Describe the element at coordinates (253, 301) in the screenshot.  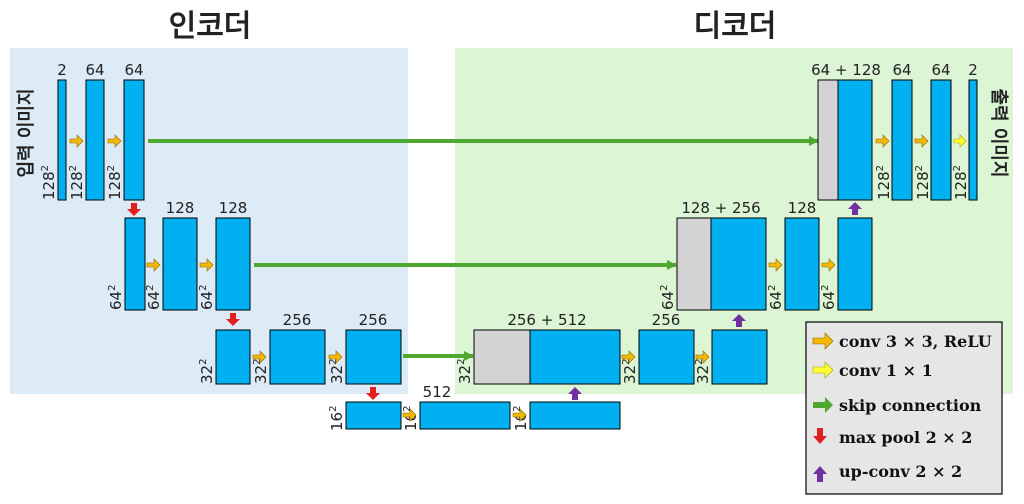
I see `maxpool-arrows` at that location.